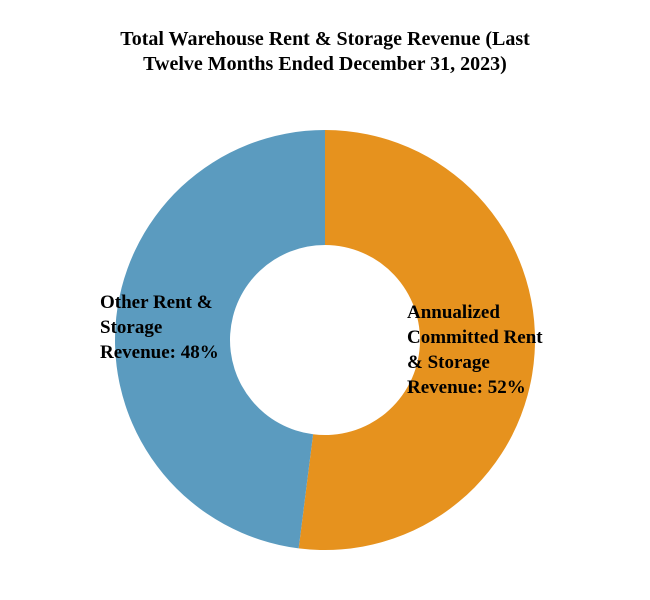 The image size is (650, 600). Describe the element at coordinates (159, 327) in the screenshot. I see `slice-label: Other Rent & Storage Revenue: 48%` at that location.